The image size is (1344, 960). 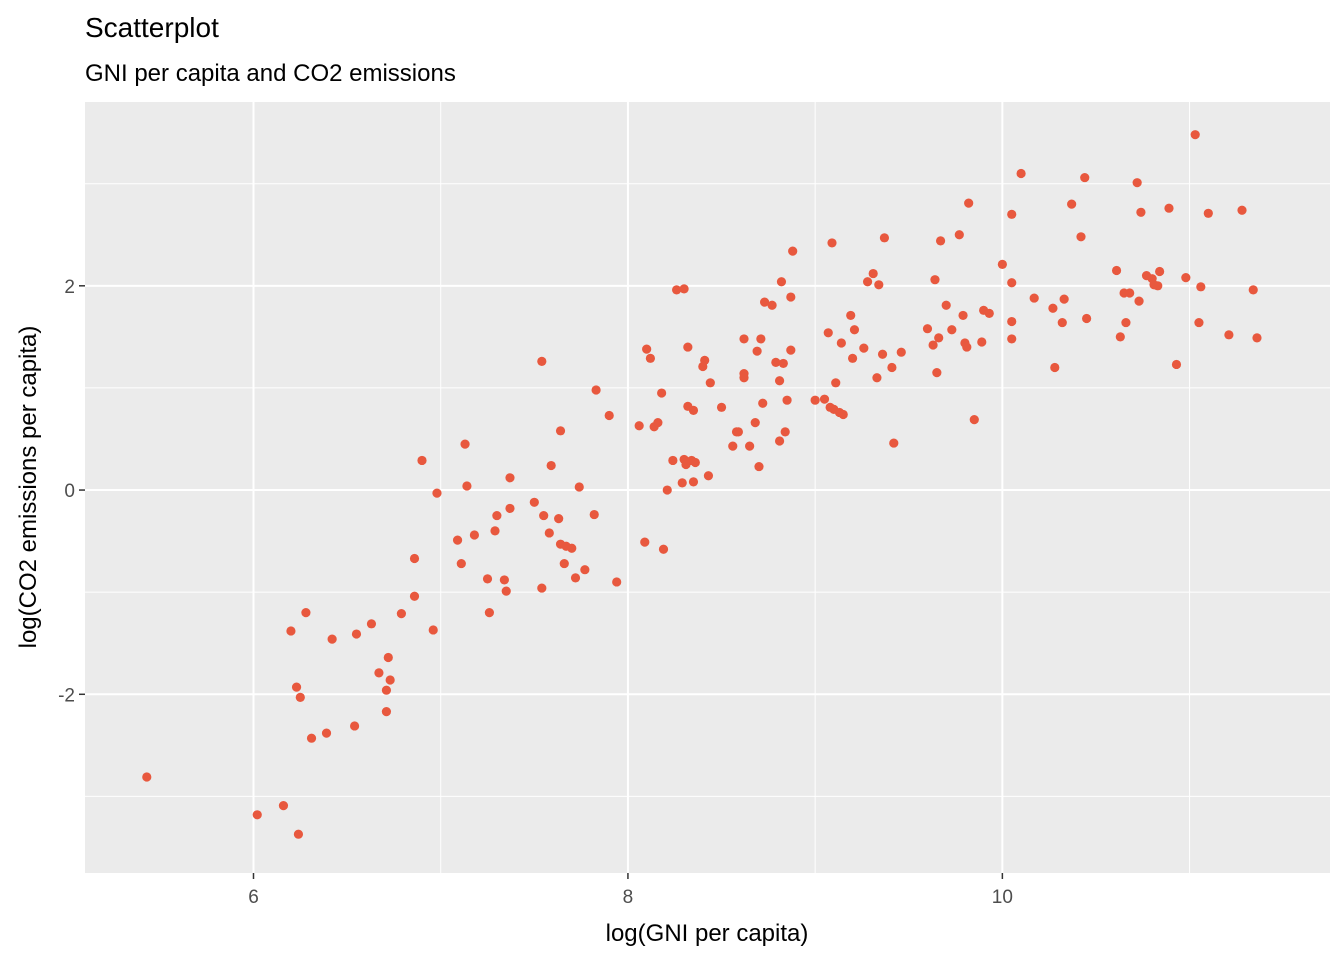 I want to click on y-axis: -2 0 2, so click(x=71, y=491).